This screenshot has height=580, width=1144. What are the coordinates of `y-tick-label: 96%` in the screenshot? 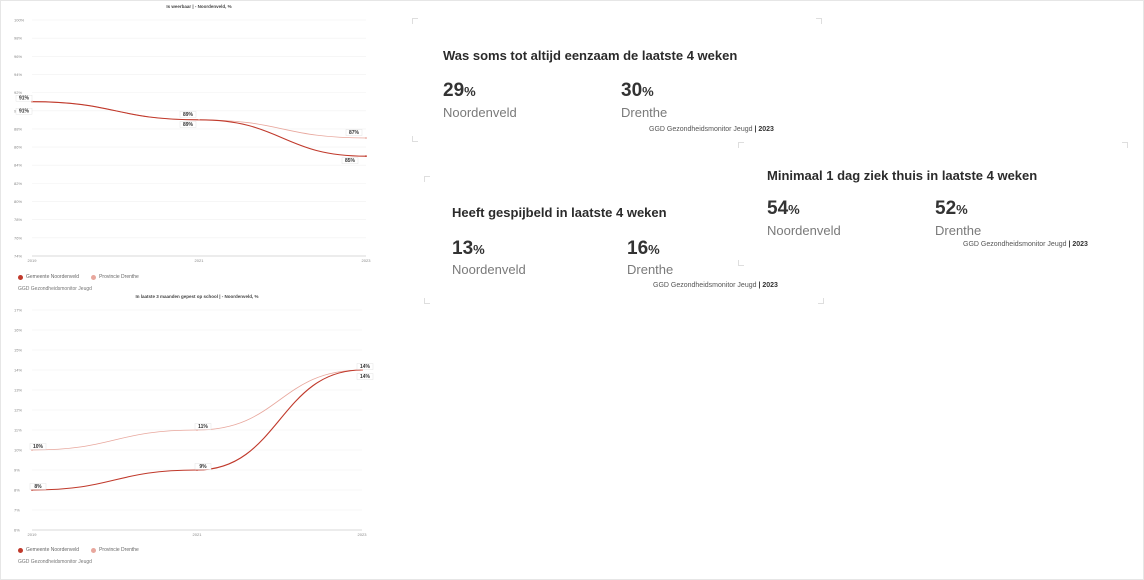 It's located at (18, 56).